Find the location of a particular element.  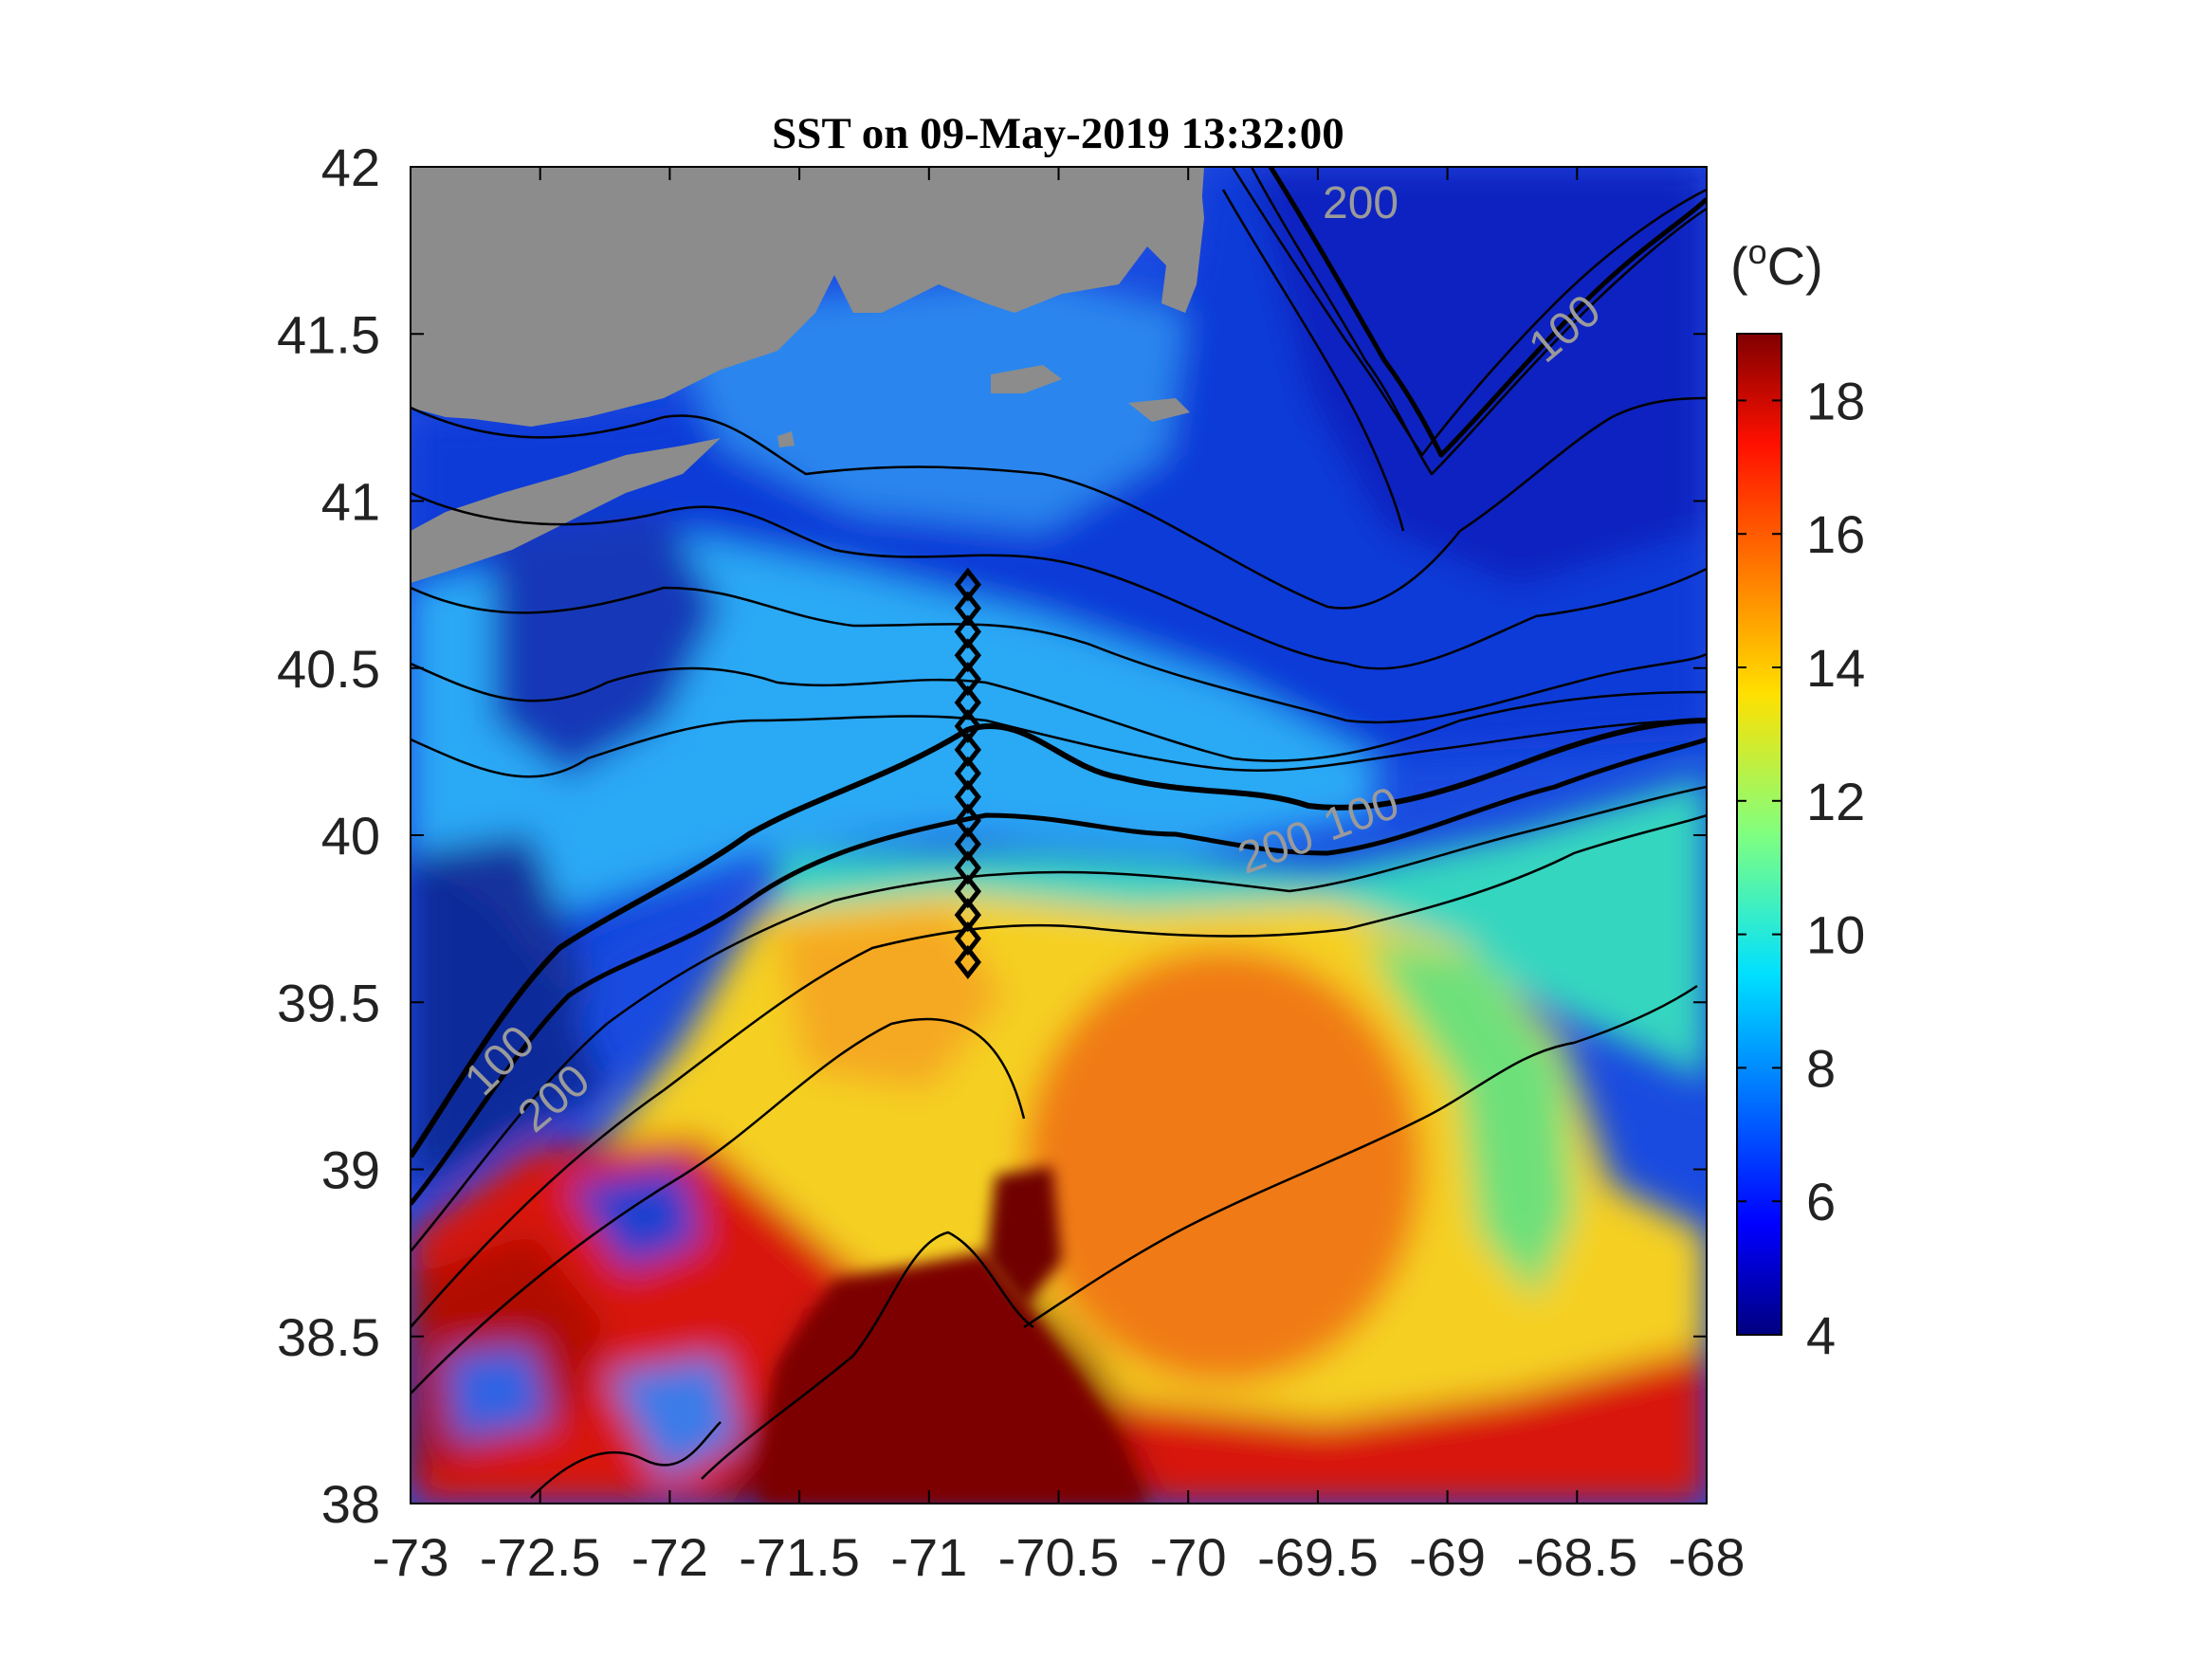

y-tick-label: 39 is located at coordinates (350, 1170).